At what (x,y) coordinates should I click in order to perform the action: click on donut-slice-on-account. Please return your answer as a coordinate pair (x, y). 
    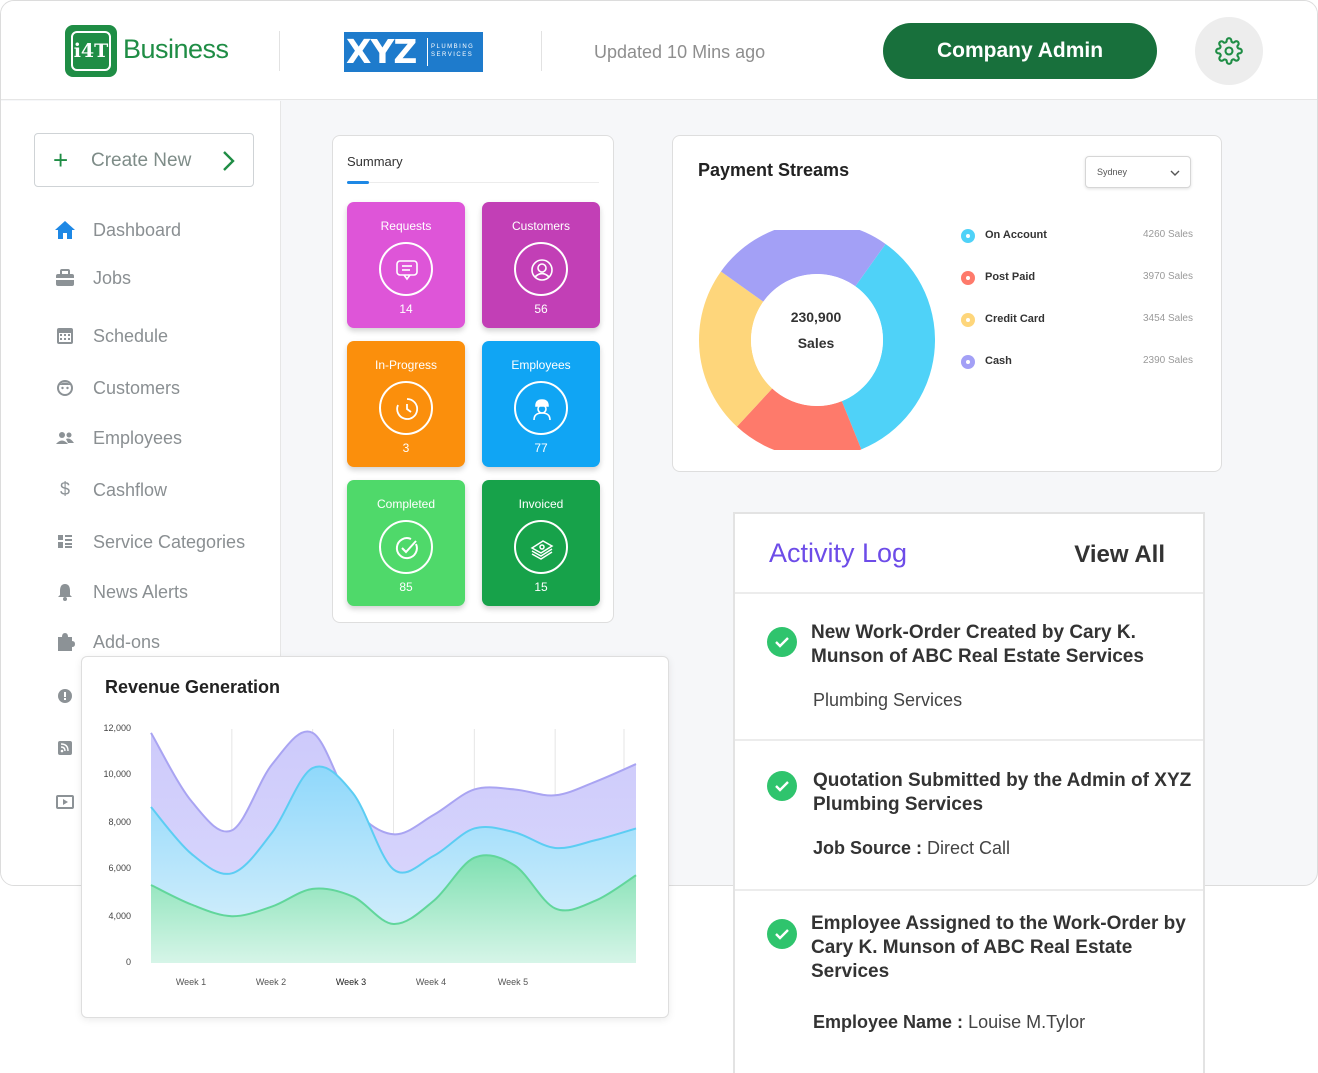
    Looking at the image, I should click on (888, 346).